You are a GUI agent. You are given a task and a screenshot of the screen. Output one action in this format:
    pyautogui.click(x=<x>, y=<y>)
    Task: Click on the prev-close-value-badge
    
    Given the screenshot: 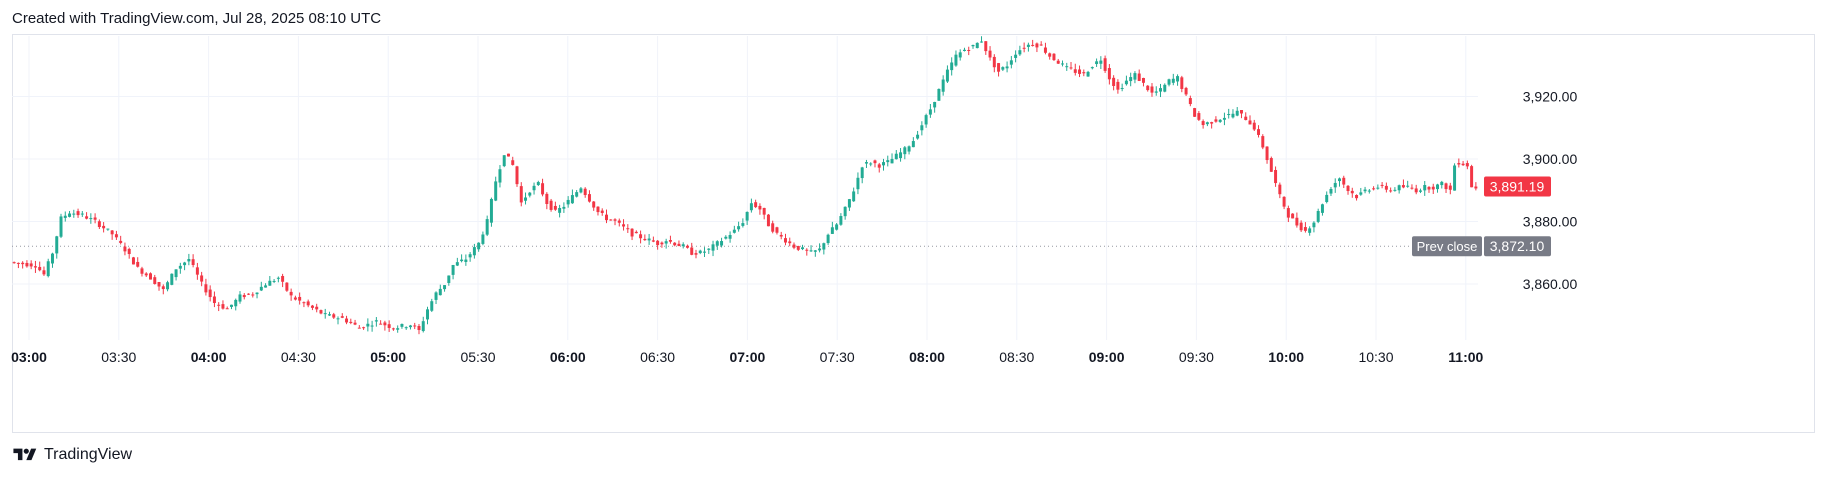 What is the action you would take?
    pyautogui.click(x=1517, y=246)
    